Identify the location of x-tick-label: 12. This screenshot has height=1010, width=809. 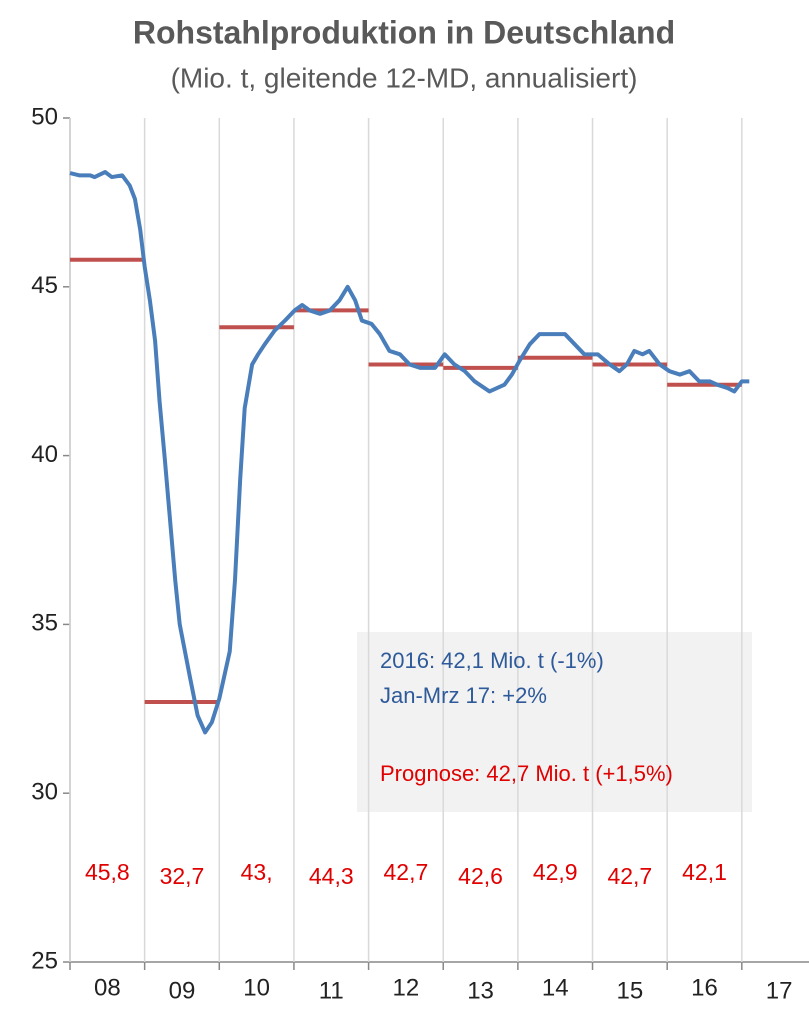
(406, 987).